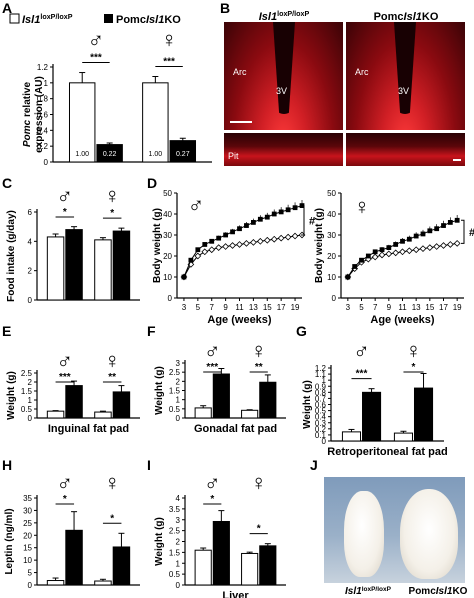  What do you see at coordinates (27, 391) in the screenshot?
I see `y-tick-label-E: 1.5` at bounding box center [27, 391].